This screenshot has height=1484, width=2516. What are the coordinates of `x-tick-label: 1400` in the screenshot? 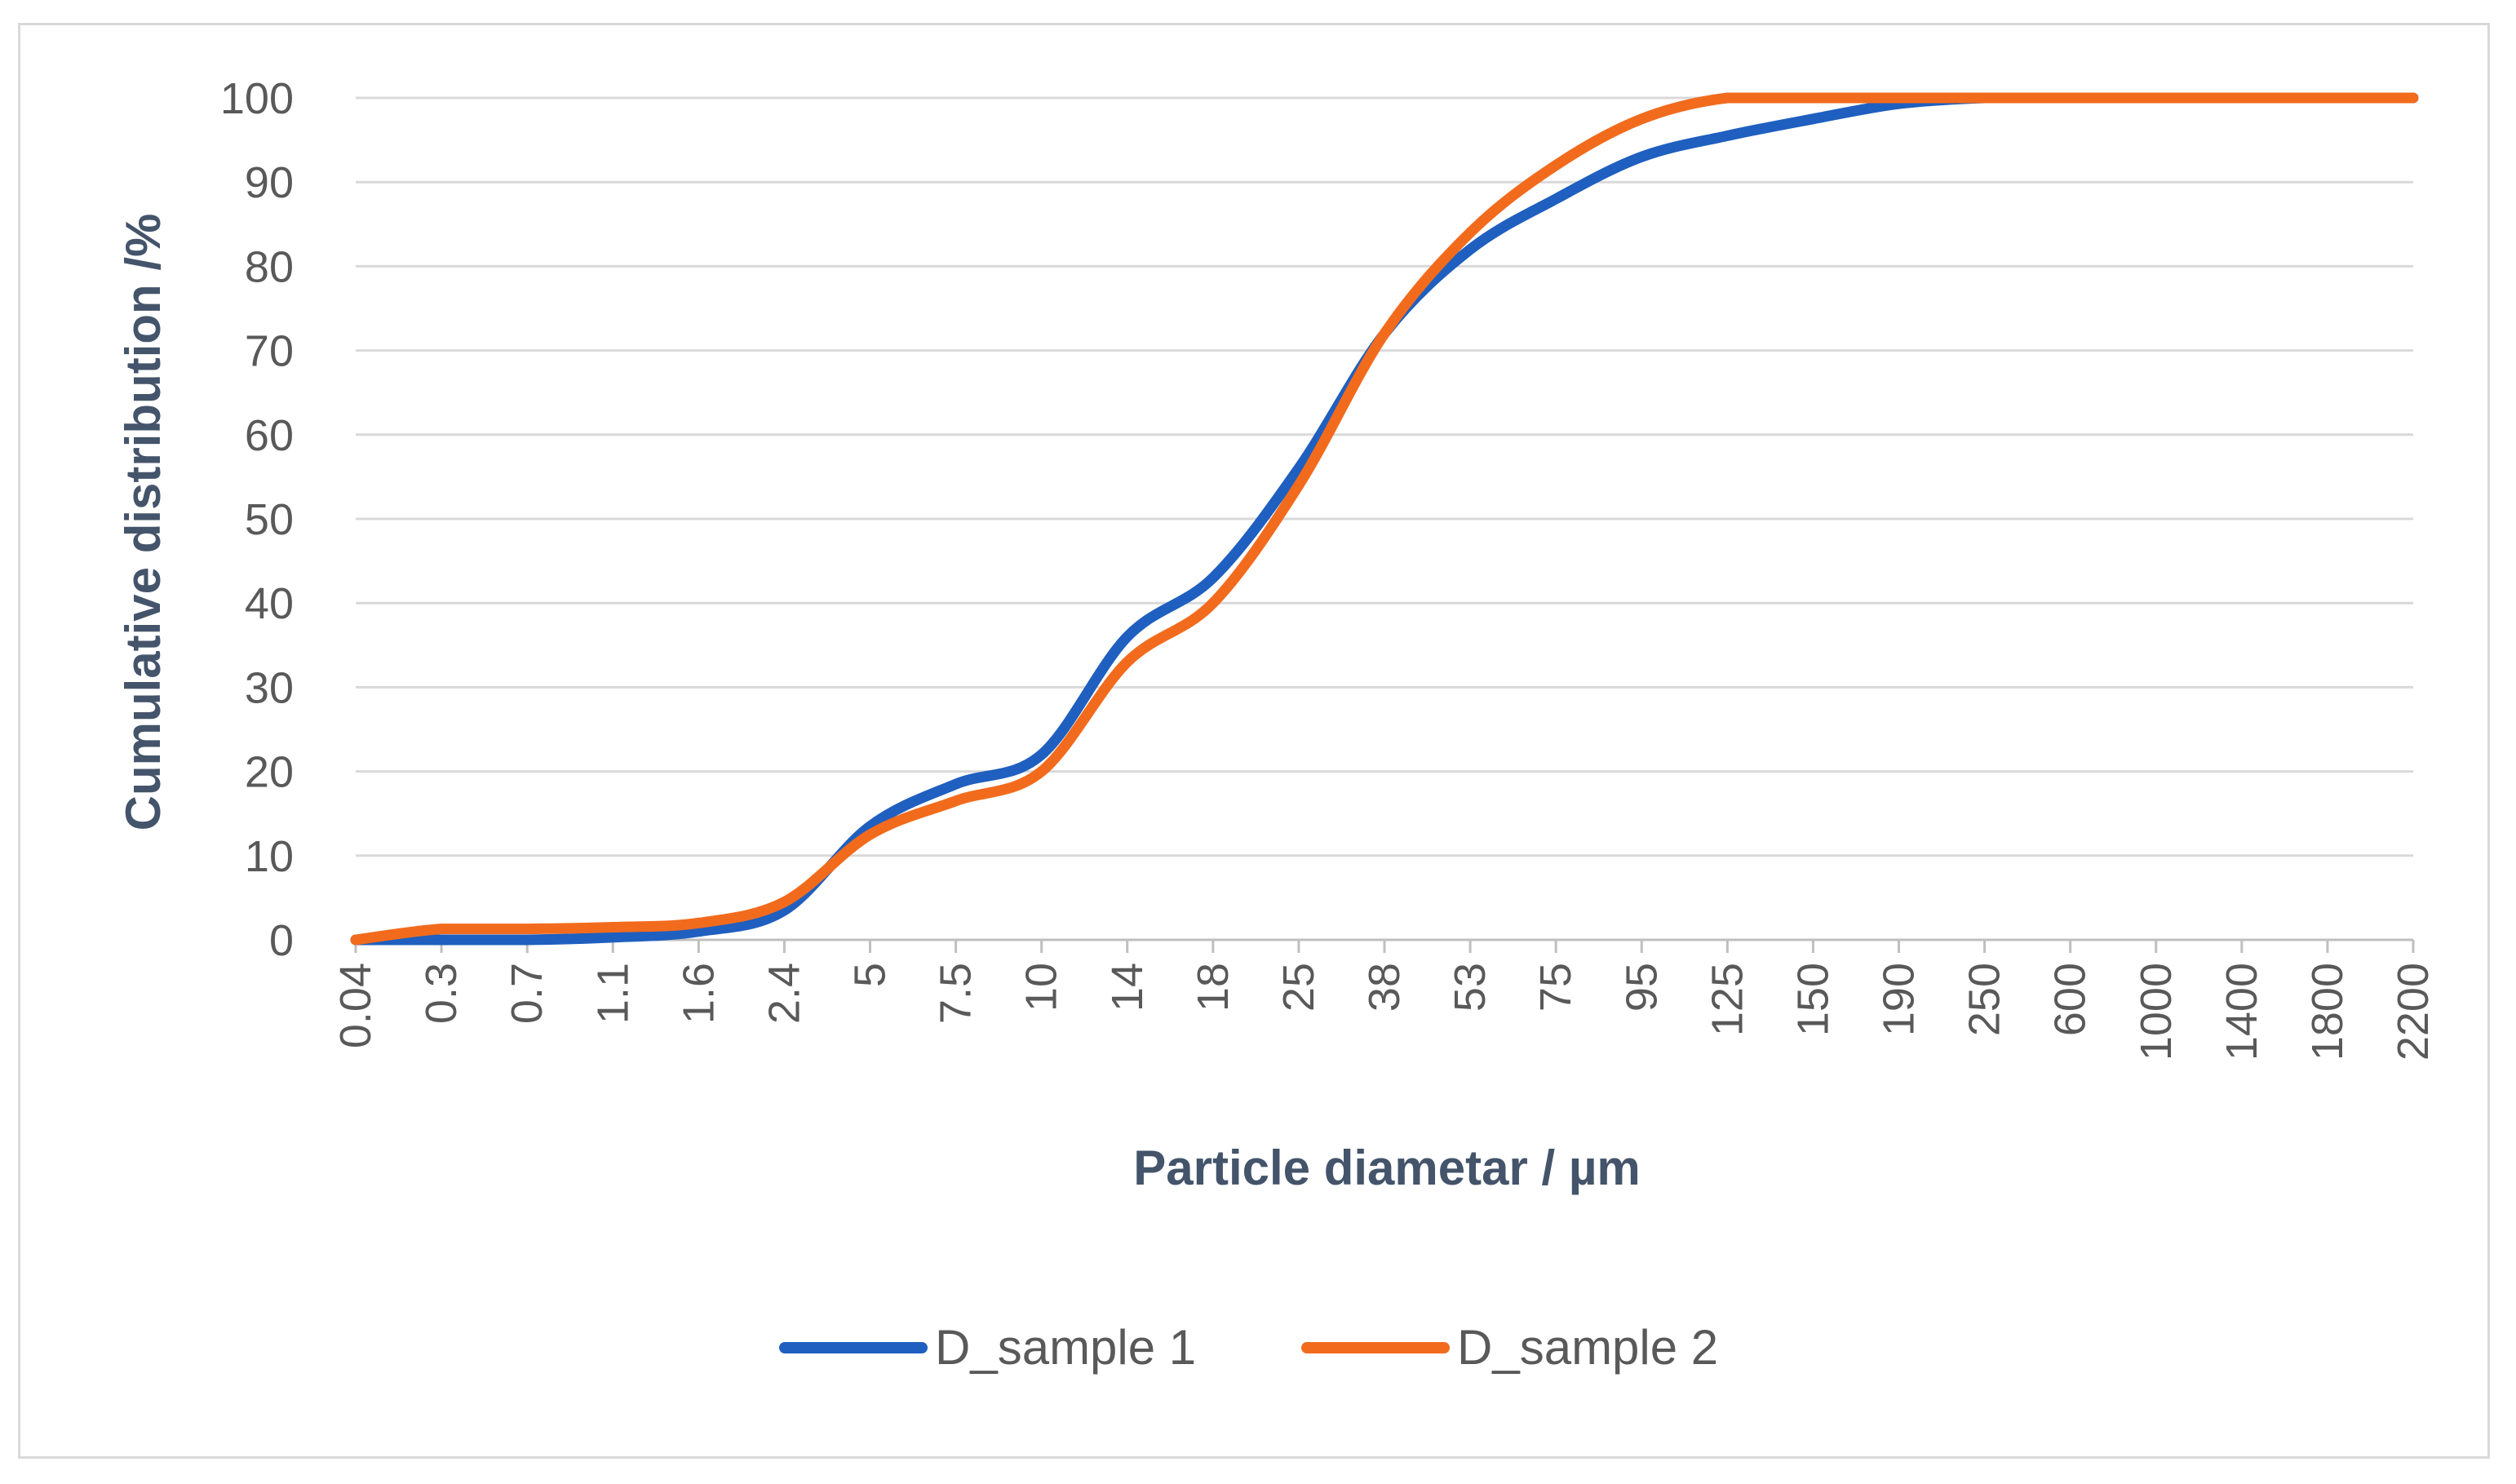 It's located at (2241, 1012).